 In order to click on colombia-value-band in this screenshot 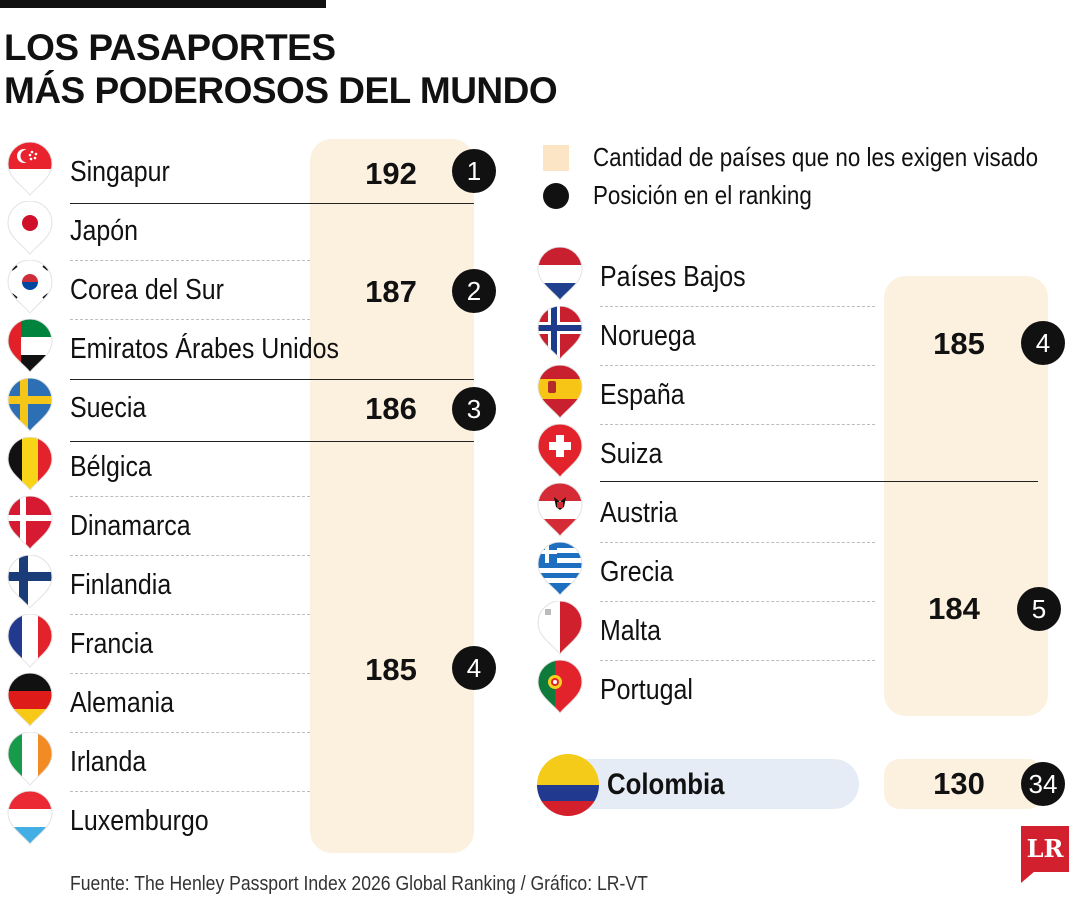, I will do `click(964, 784)`.